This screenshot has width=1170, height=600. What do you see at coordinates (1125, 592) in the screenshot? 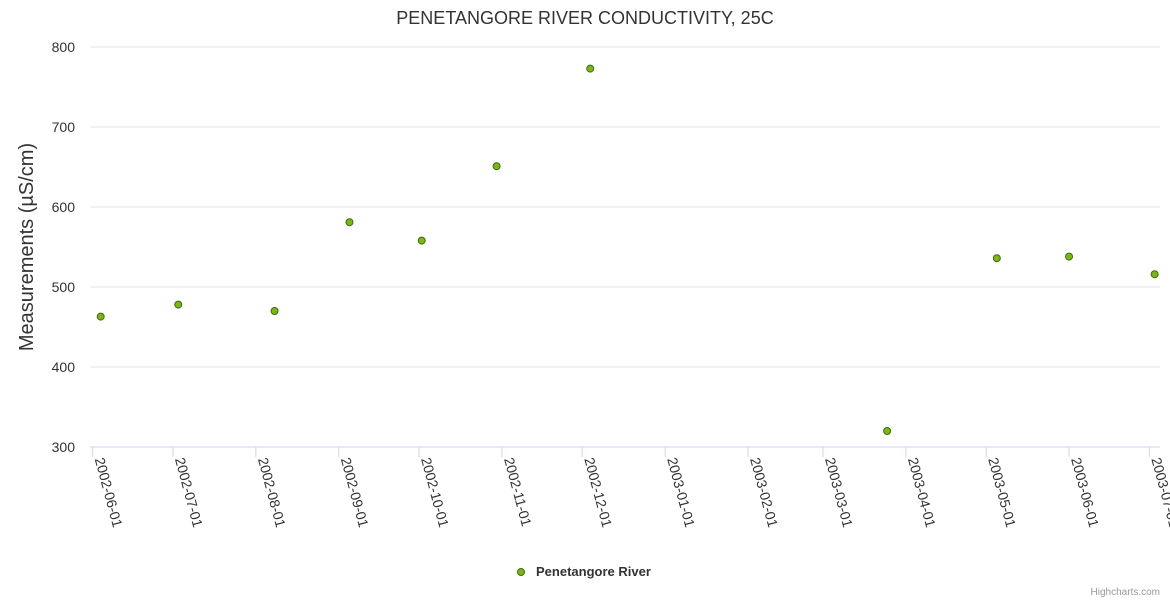
I see `credits-link: Highcharts.com` at bounding box center [1125, 592].